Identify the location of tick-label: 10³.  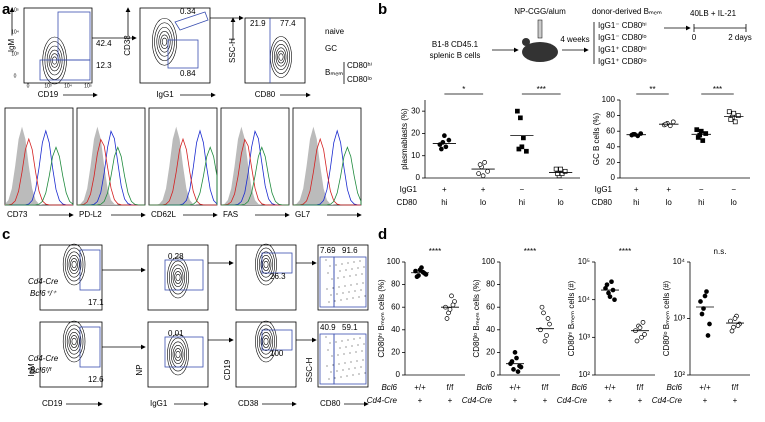
(15, 54).